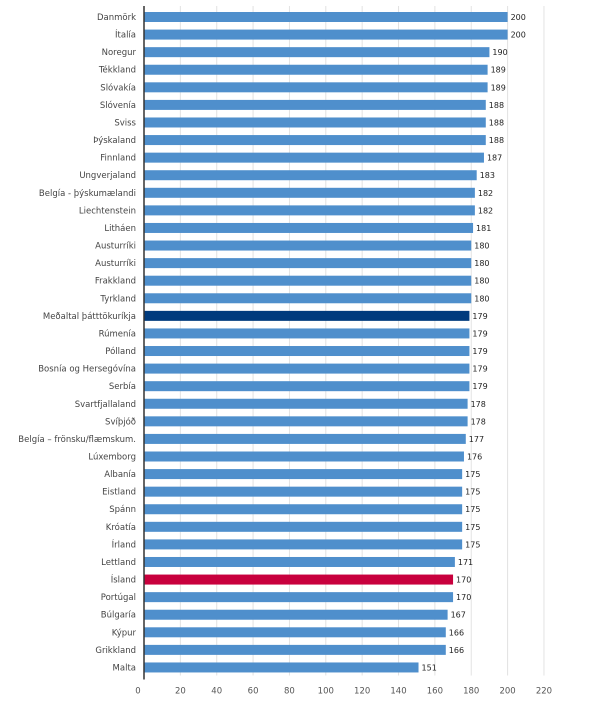  What do you see at coordinates (289, 691) in the screenshot?
I see `x-tick-label: 80` at bounding box center [289, 691].